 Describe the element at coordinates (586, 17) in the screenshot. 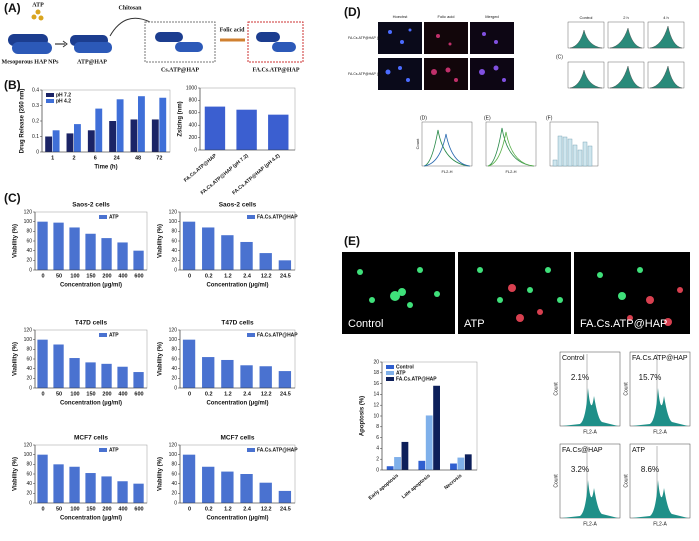

I see `flow-header: Control` at that location.